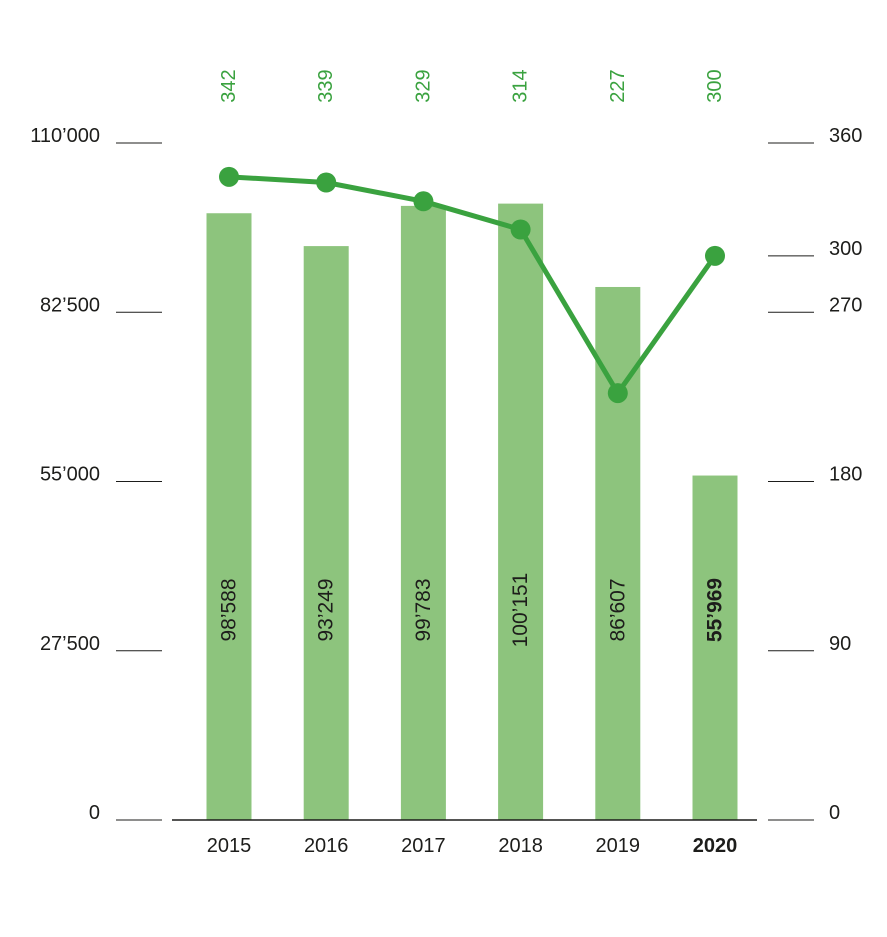  What do you see at coordinates (229, 176) in the screenshot?
I see `line-point-2015` at bounding box center [229, 176].